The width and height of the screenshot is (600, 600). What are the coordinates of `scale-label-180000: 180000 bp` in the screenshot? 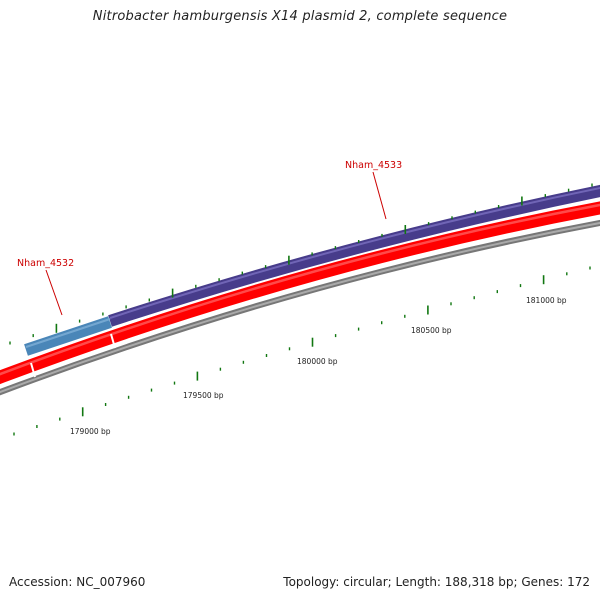 It's located at (317, 361).